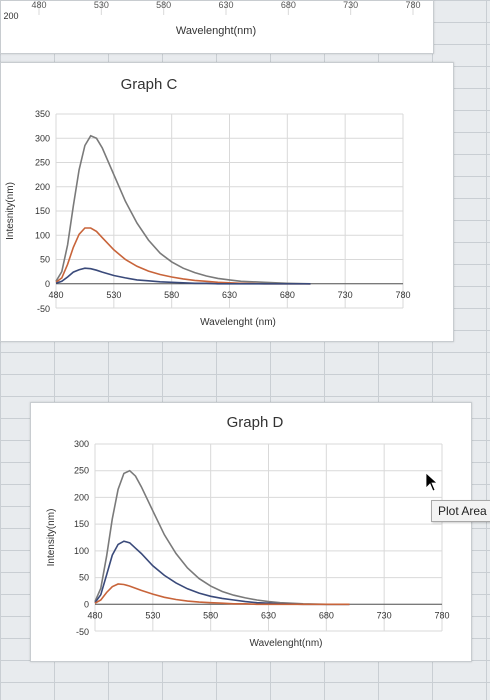 Image resolution: width=490 pixels, height=700 pixels. I want to click on top-x-tick-label-780: 780, so click(412, 5).